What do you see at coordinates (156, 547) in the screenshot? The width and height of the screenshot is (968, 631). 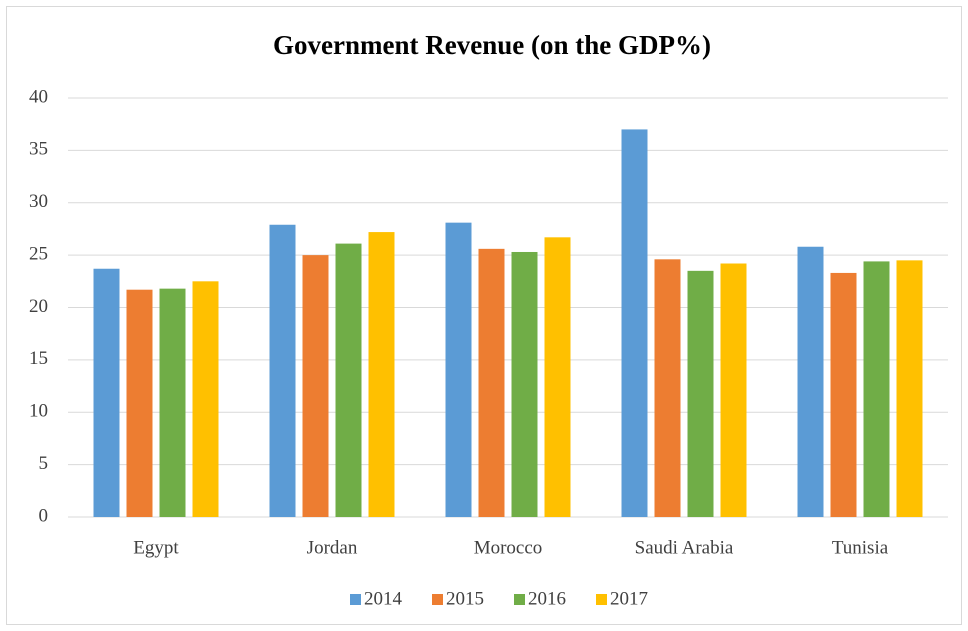 I see `x-tick-label: Egypt` at bounding box center [156, 547].